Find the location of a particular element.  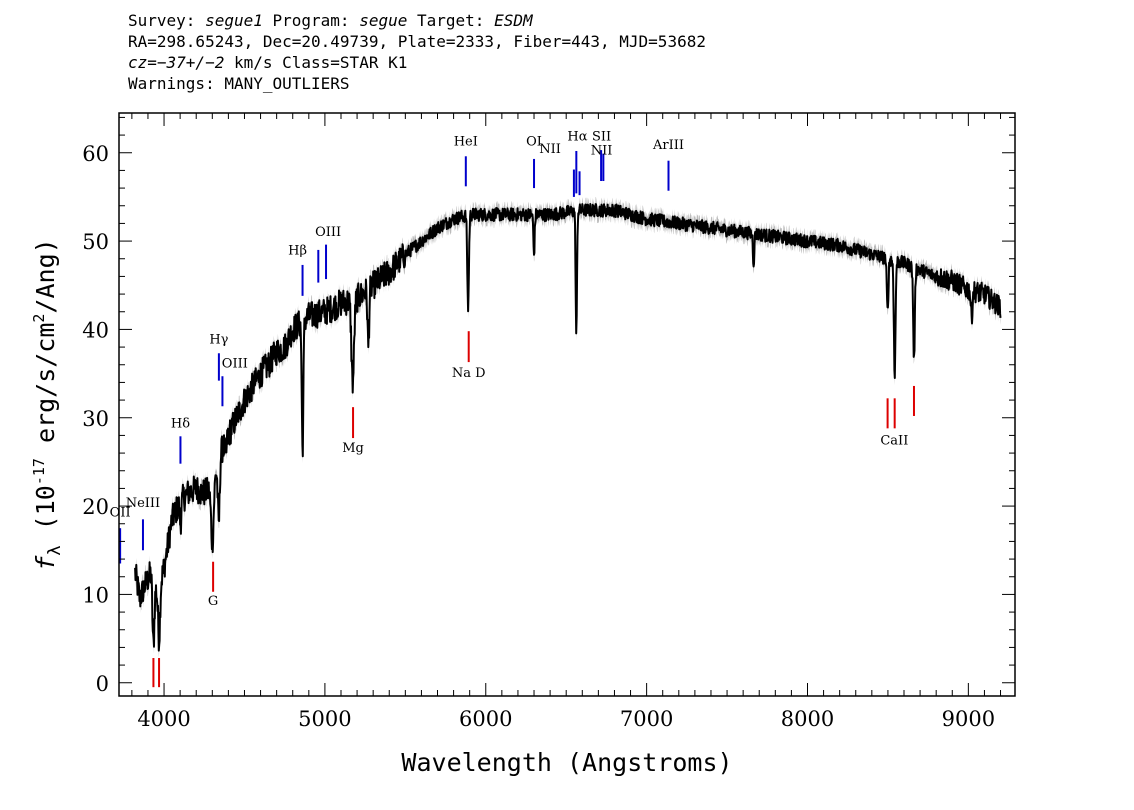

emission-line-label: Hβ is located at coordinates (297, 250).